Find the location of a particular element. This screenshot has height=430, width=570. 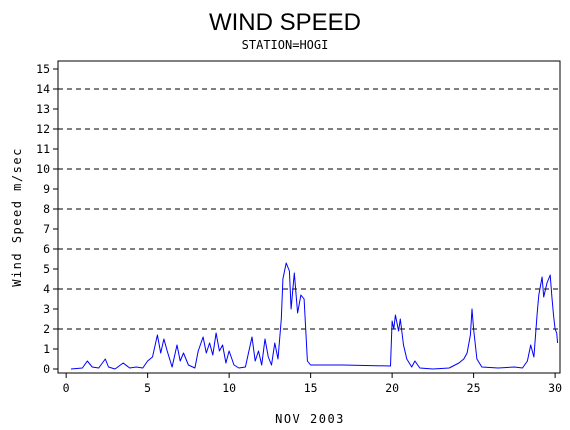

x-tick-label: 20 is located at coordinates (392, 388).